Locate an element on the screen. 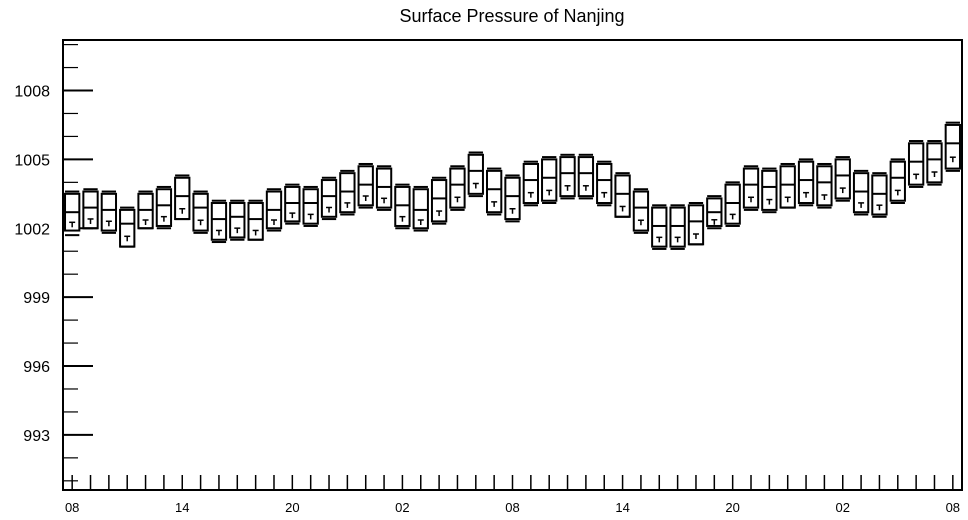  y-tick-label: 996 is located at coordinates (36, 367).